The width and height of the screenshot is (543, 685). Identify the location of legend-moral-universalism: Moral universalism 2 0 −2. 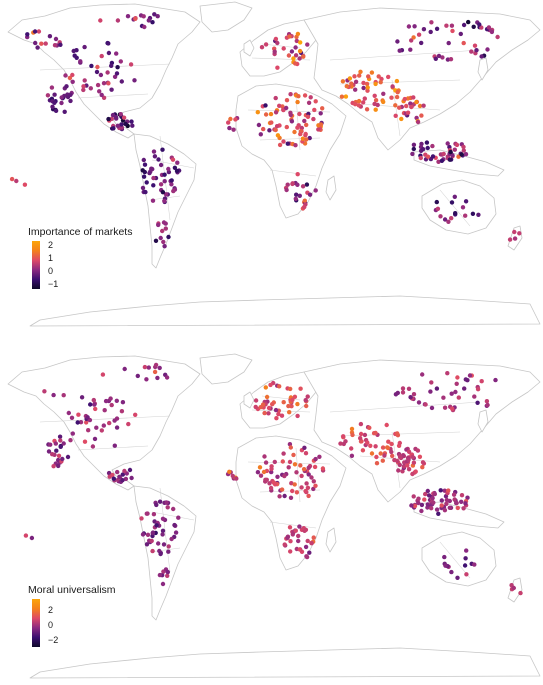
(72, 615).